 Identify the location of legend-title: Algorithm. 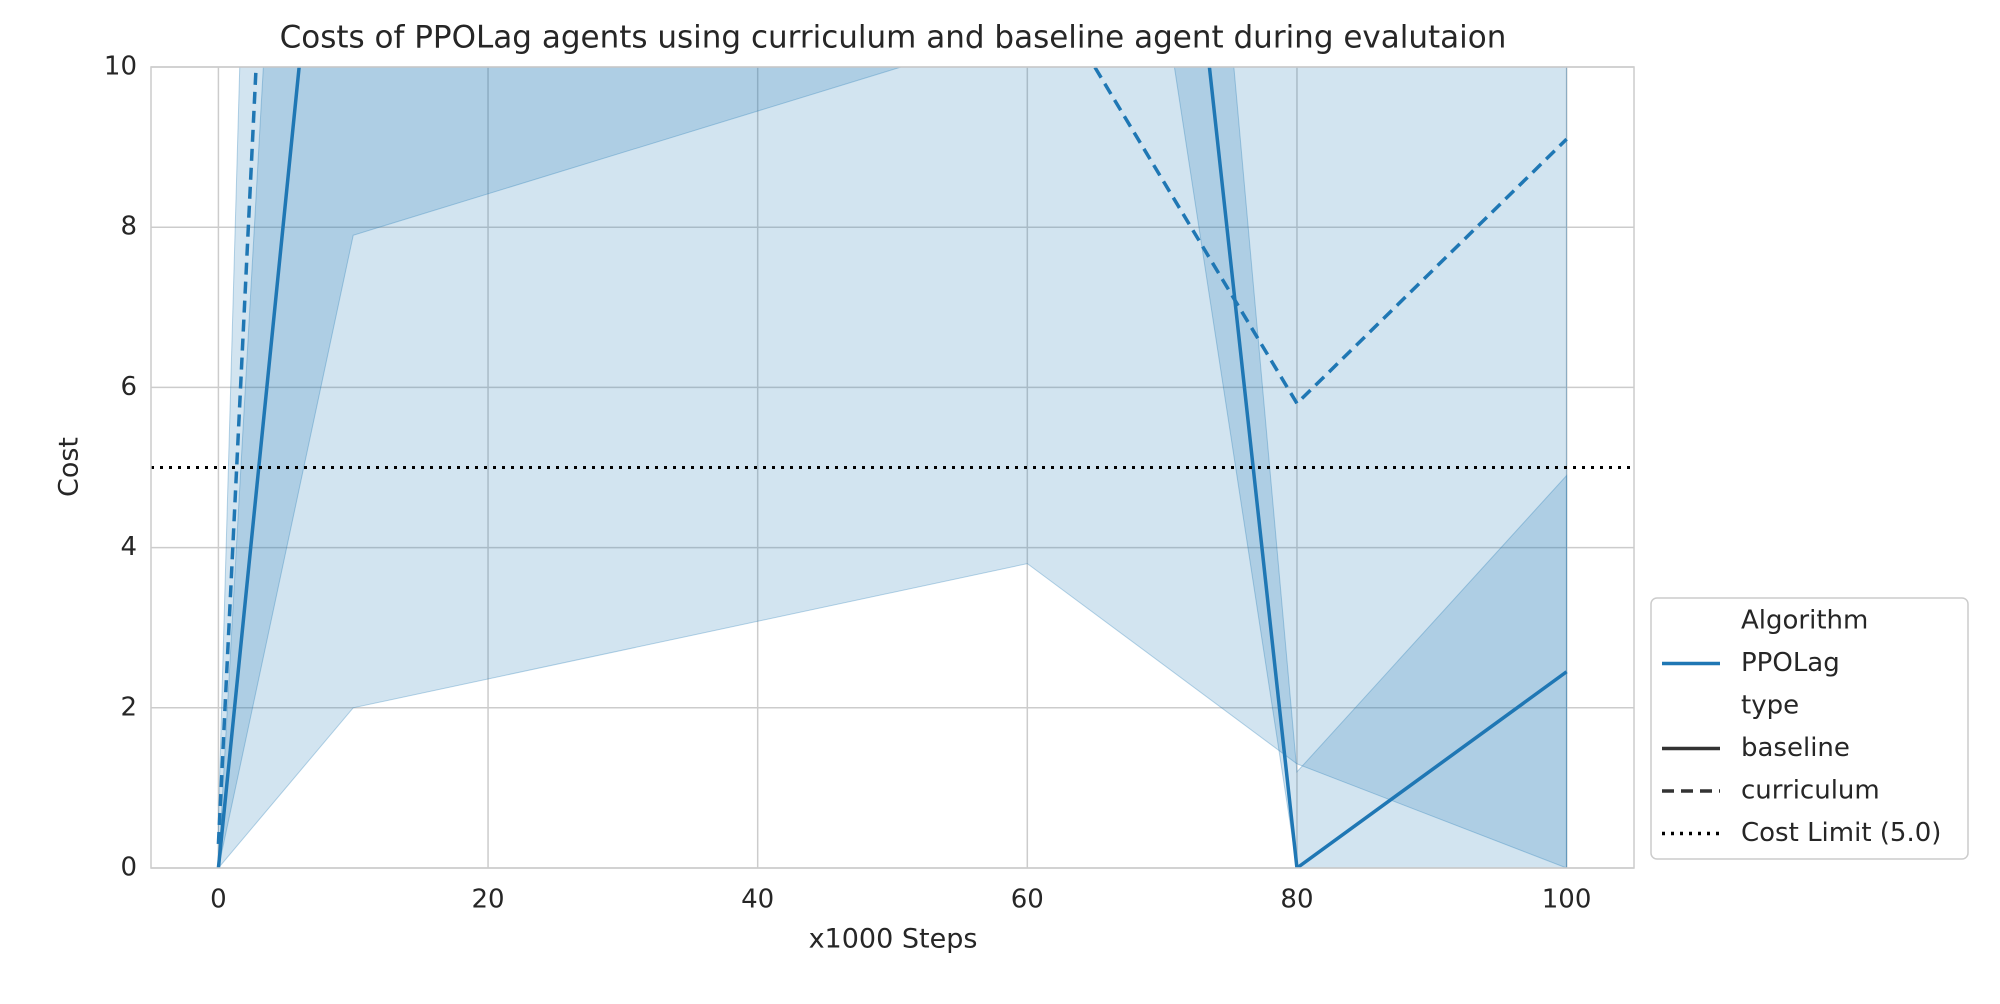
(1804, 621).